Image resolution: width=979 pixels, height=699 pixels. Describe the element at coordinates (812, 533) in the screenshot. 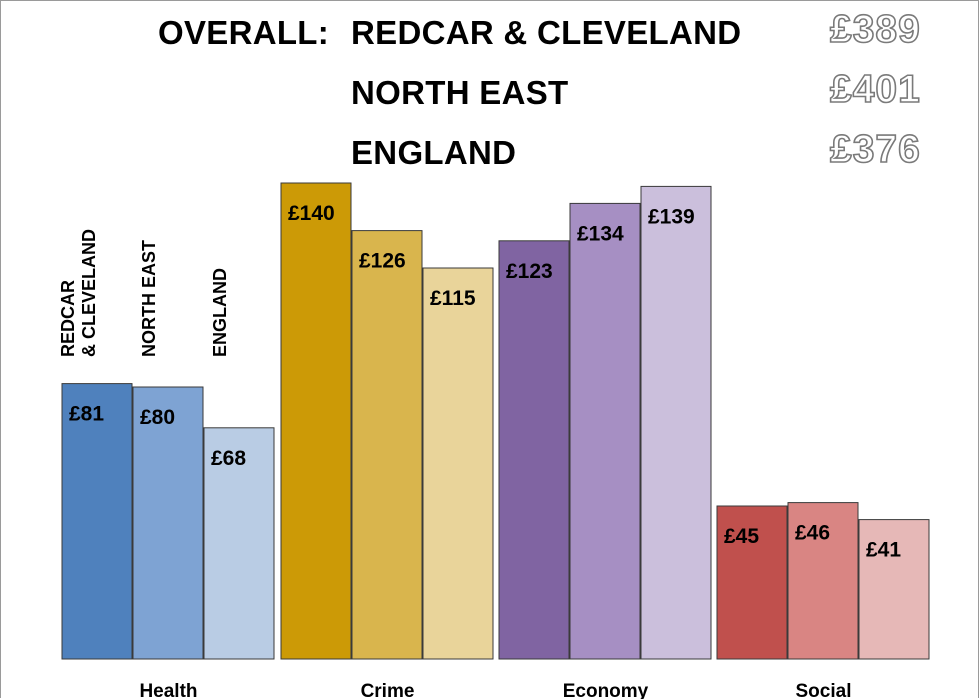

I see `data-label-social-north-east: £46` at that location.